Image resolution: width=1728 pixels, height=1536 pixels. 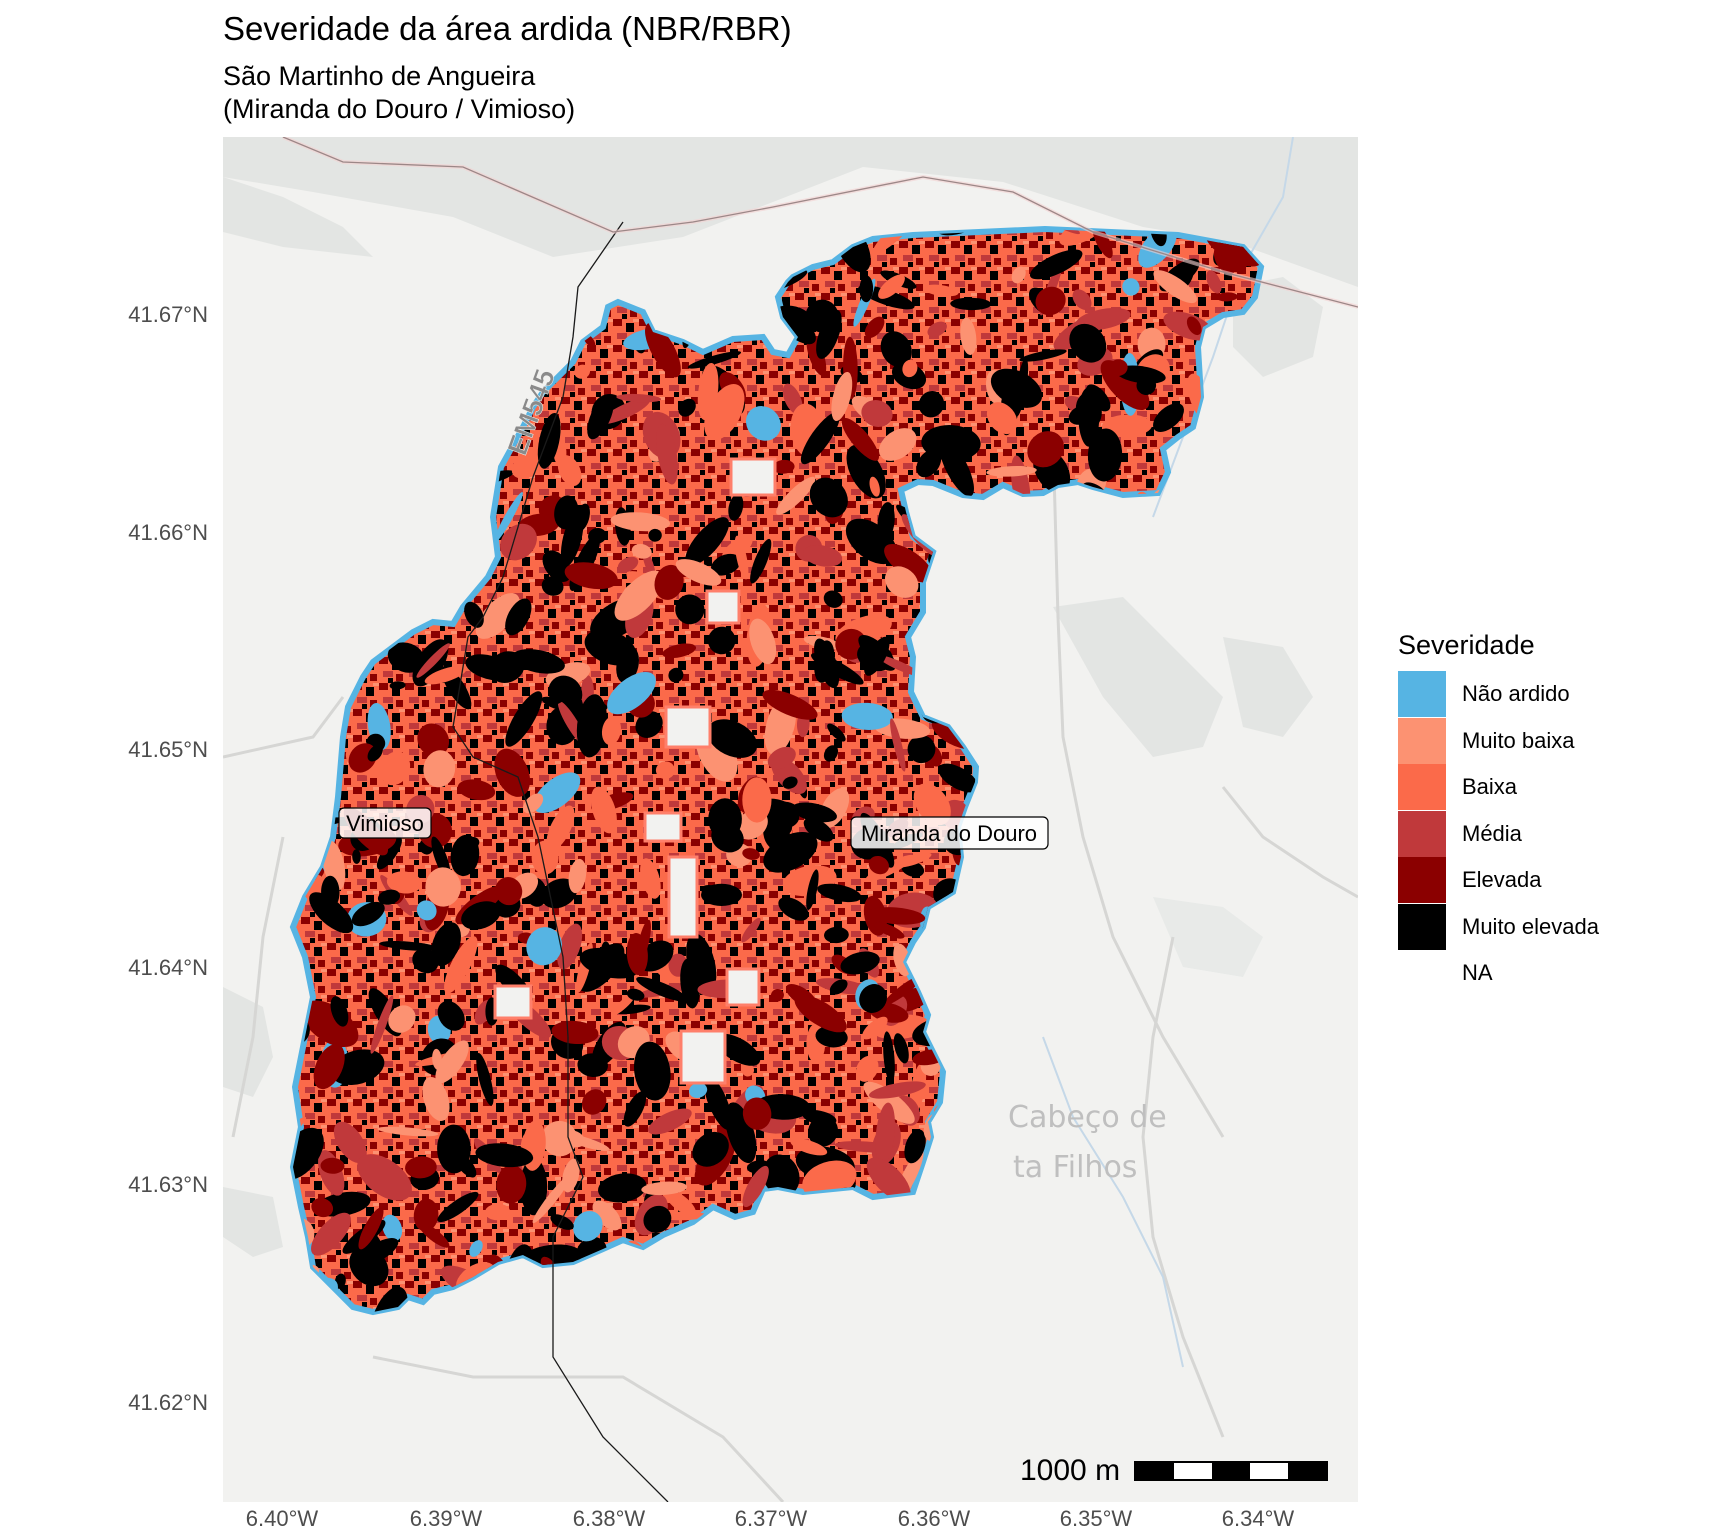 I want to click on y-tick-label: 41.62°N, so click(x=168, y=1402).